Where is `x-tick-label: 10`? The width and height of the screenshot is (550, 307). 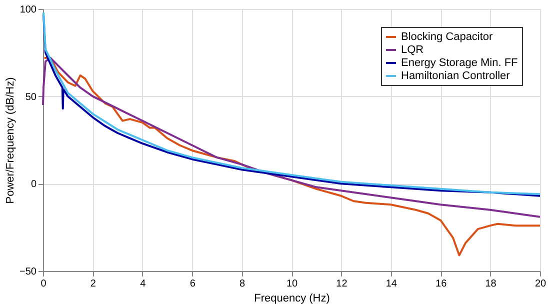
x-tick-label: 10 is located at coordinates (292, 284).